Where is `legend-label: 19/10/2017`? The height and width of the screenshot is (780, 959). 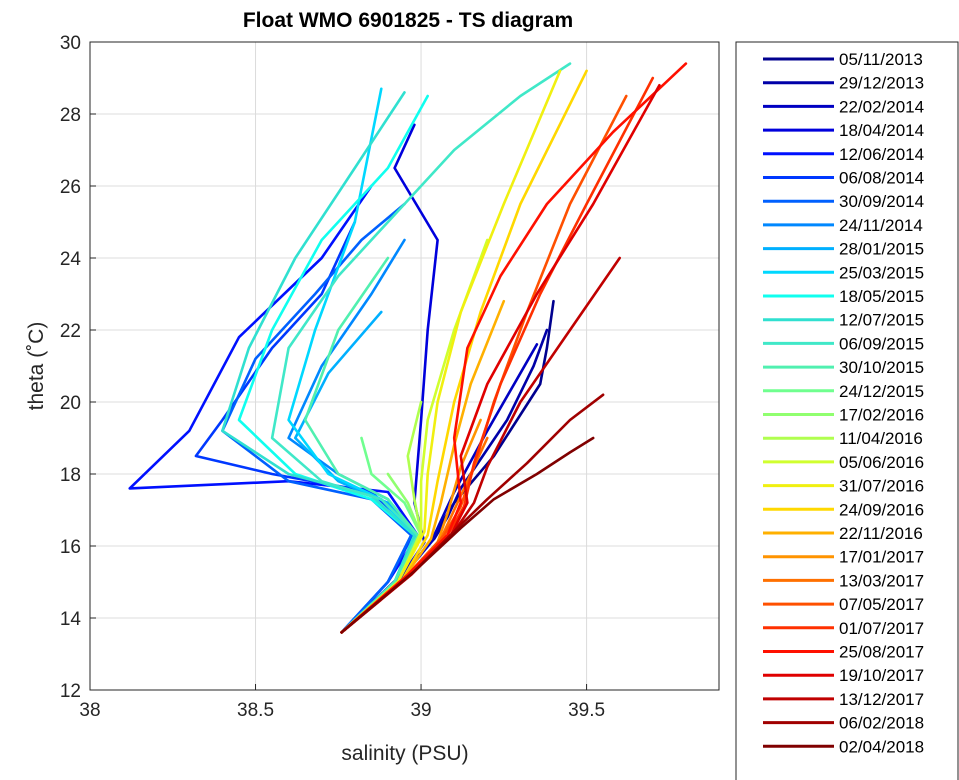
legend-label: 19/10/2017 is located at coordinates (881, 675).